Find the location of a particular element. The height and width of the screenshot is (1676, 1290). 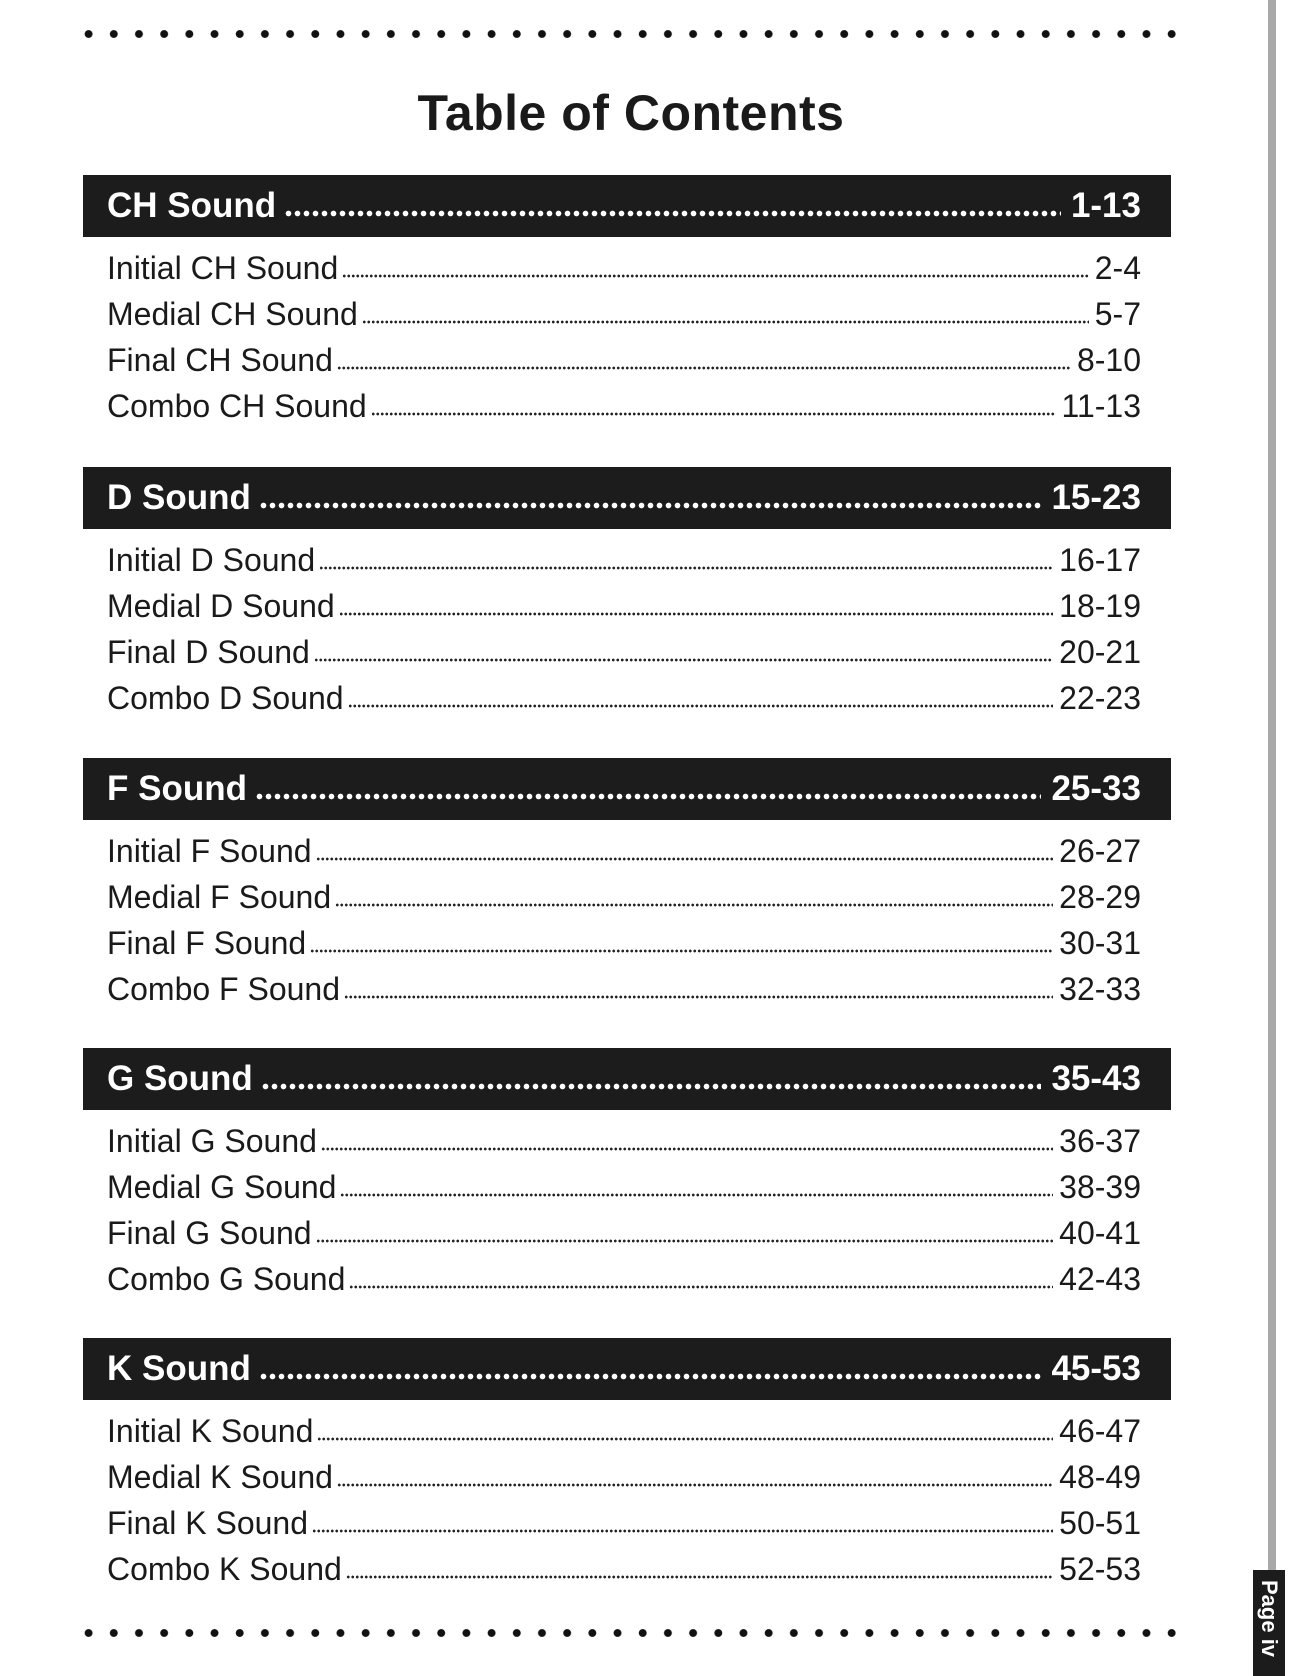

entry-pages: 28-29 is located at coordinates (1100, 896).